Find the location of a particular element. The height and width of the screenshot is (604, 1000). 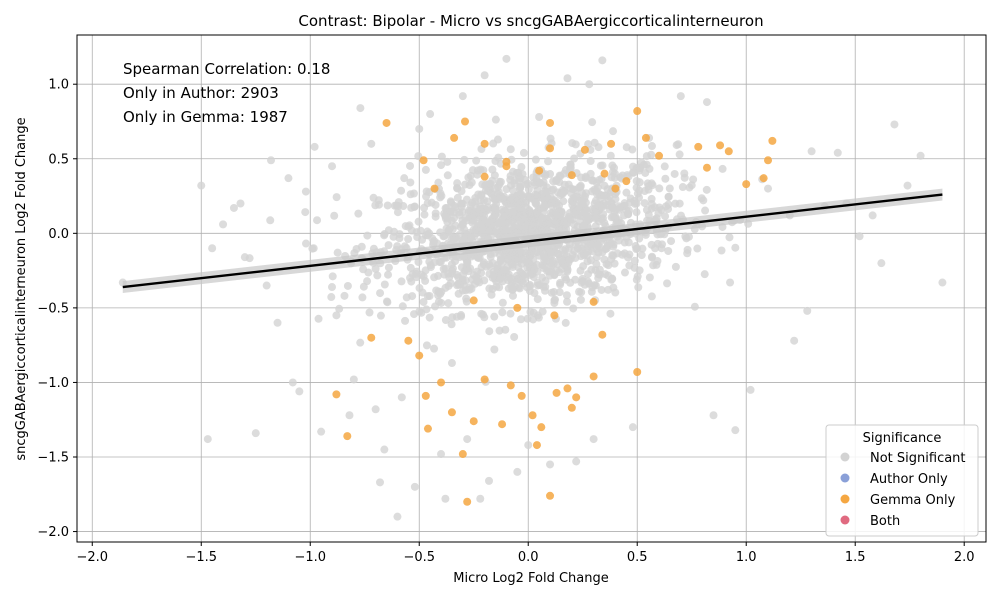

y-tick-label: −2.0 is located at coordinates (53, 532).